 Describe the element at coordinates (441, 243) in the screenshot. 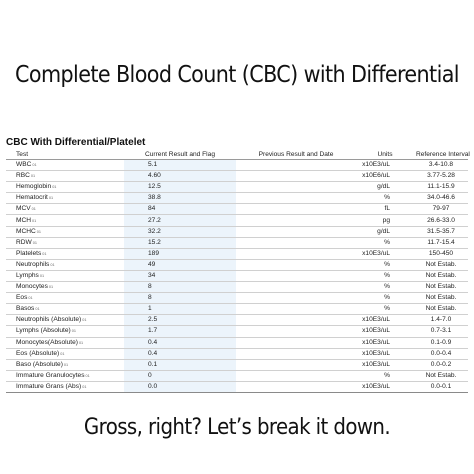

I see `reference-interval-cell: 11.7-15.4` at that location.